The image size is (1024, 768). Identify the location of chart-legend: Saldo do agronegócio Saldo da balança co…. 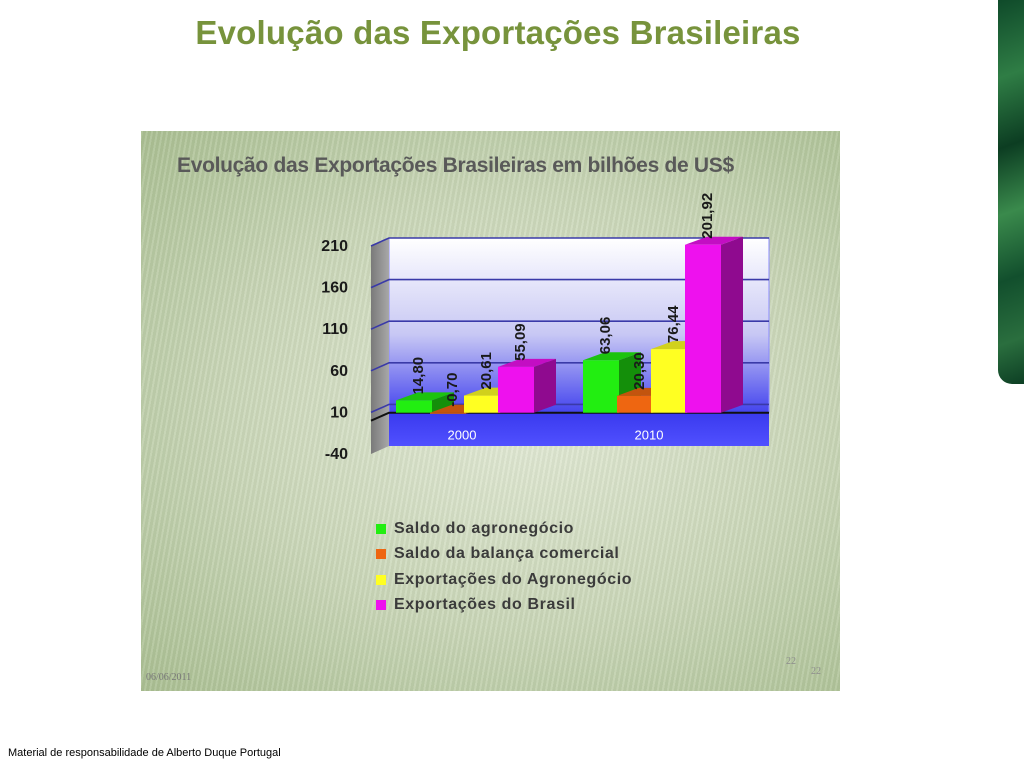
(504, 567).